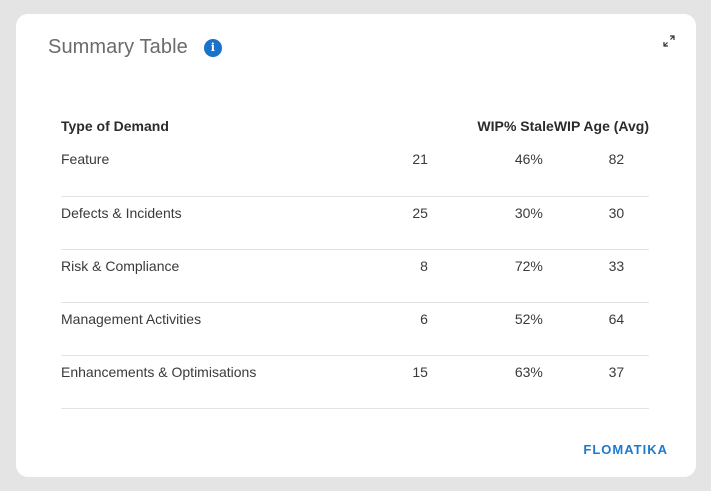 Image resolution: width=711 pixels, height=491 pixels. I want to click on cell-stale: 52%, so click(528, 329).